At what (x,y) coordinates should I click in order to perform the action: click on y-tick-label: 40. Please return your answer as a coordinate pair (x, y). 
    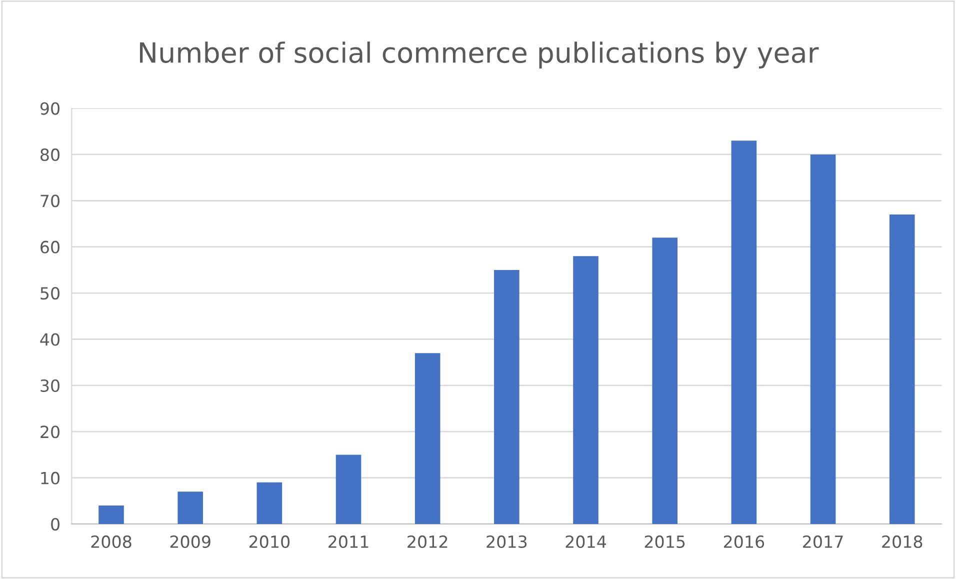
    Looking at the image, I should click on (50, 339).